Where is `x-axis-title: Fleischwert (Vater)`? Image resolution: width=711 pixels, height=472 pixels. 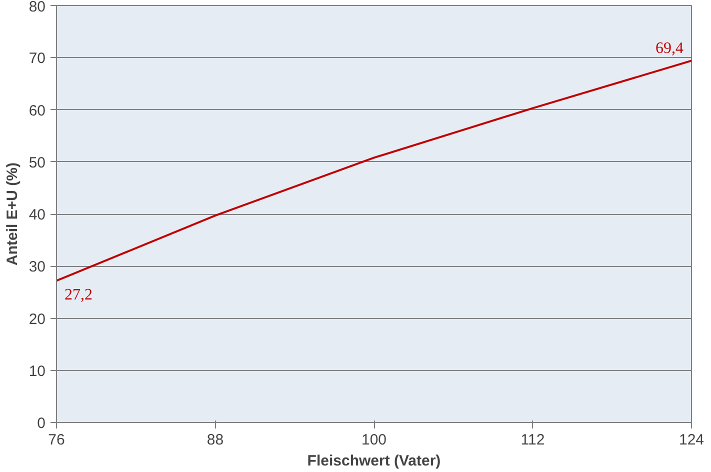 x-axis-title: Fleischwert (Vater) is located at coordinates (374, 461).